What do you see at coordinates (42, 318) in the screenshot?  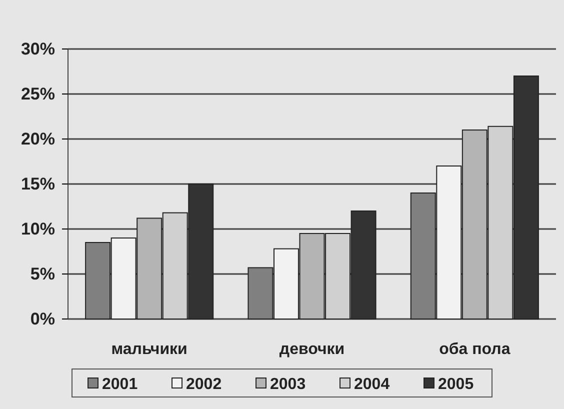 I see `y-tick-label: 0%` at bounding box center [42, 318].